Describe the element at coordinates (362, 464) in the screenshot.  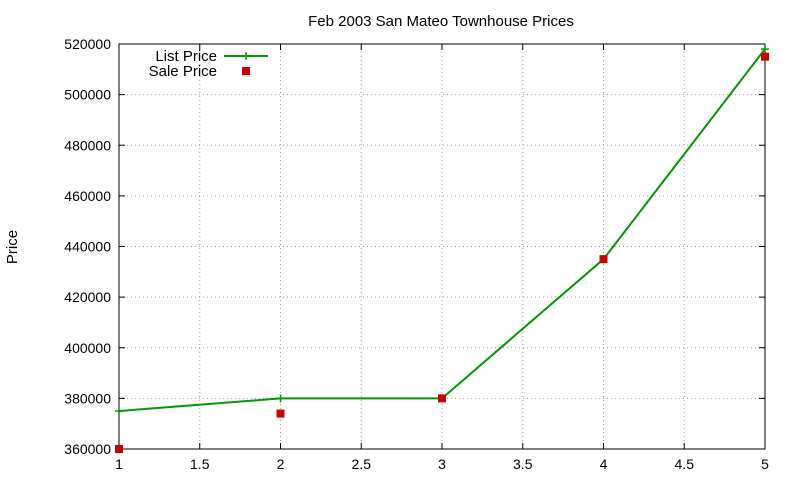
I see `x-tick-label: 2.5` at that location.